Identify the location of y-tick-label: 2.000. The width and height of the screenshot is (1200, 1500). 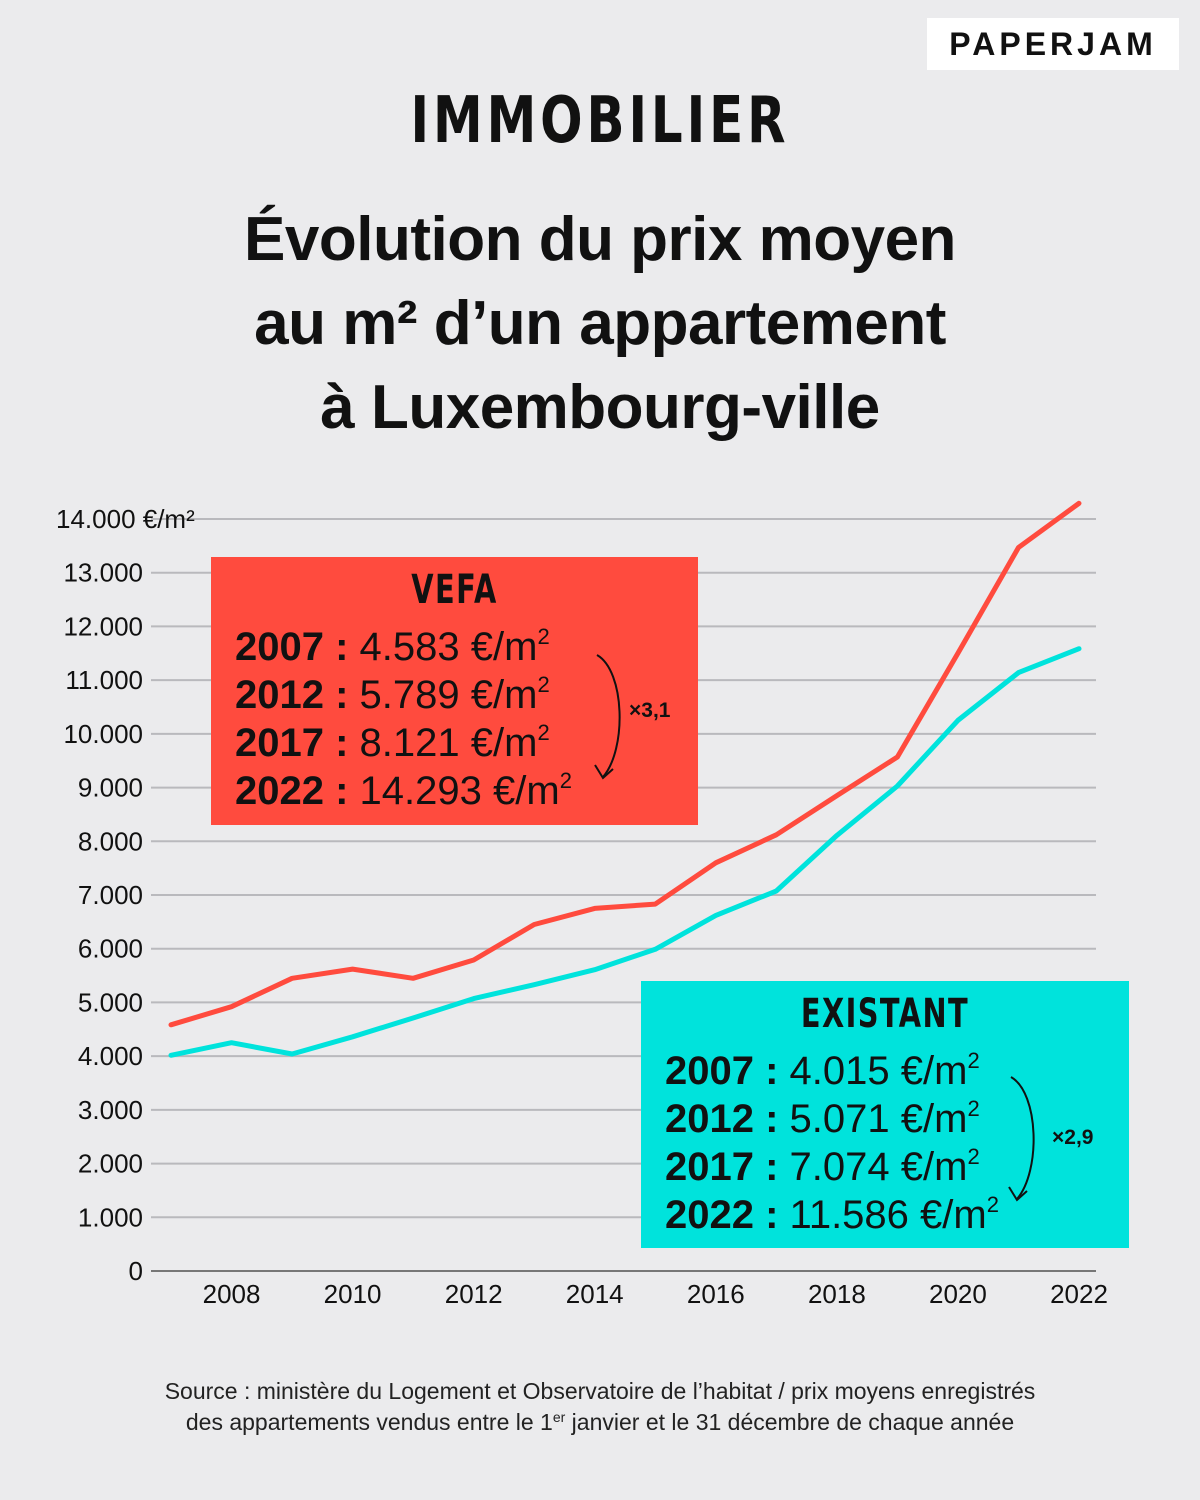
(110, 1164).